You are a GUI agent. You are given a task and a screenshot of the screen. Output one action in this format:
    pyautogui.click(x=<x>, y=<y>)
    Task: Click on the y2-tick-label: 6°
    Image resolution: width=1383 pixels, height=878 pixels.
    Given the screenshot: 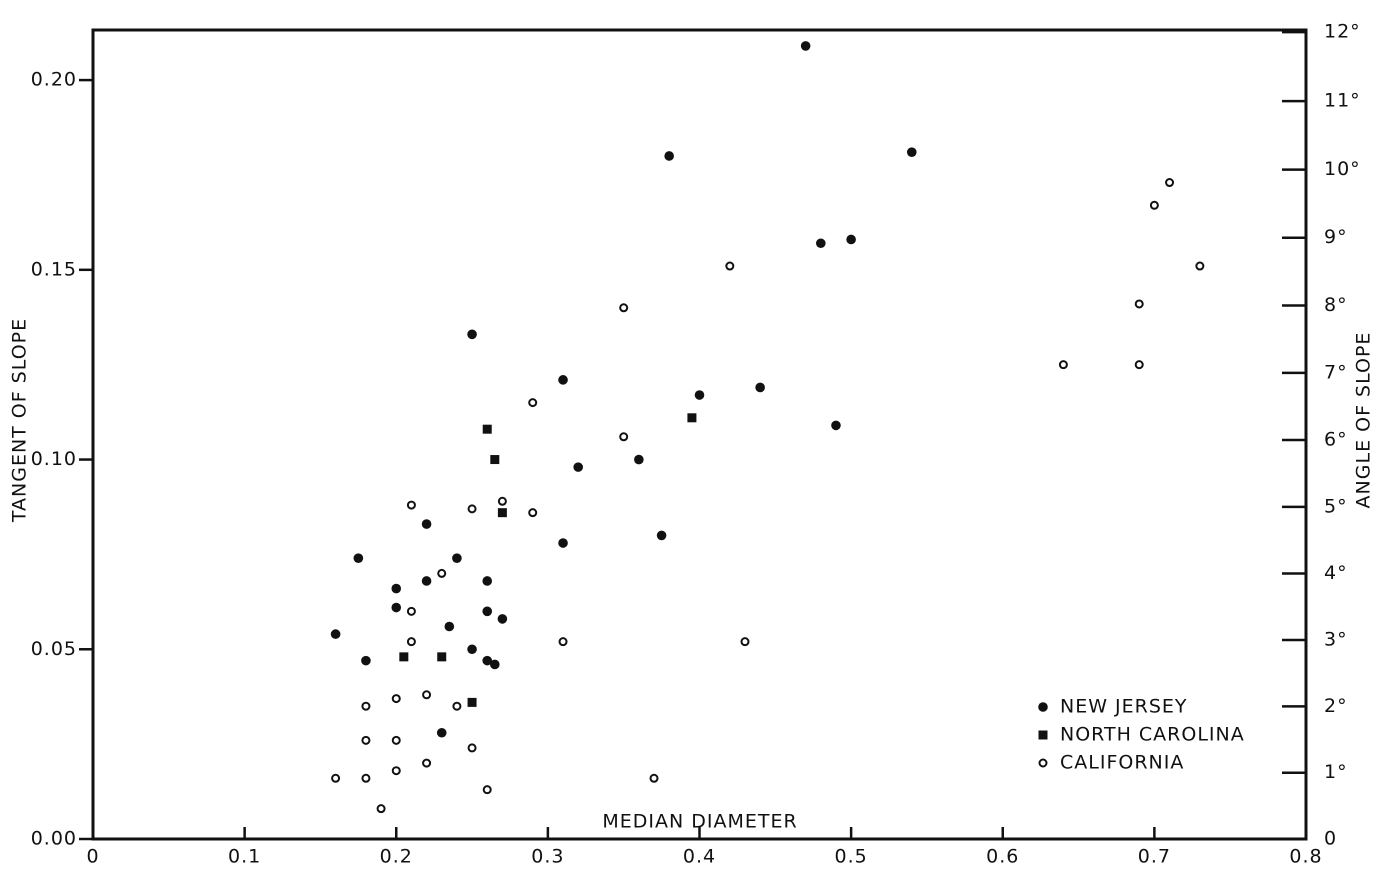 What is the action you would take?
    pyautogui.click(x=1336, y=439)
    